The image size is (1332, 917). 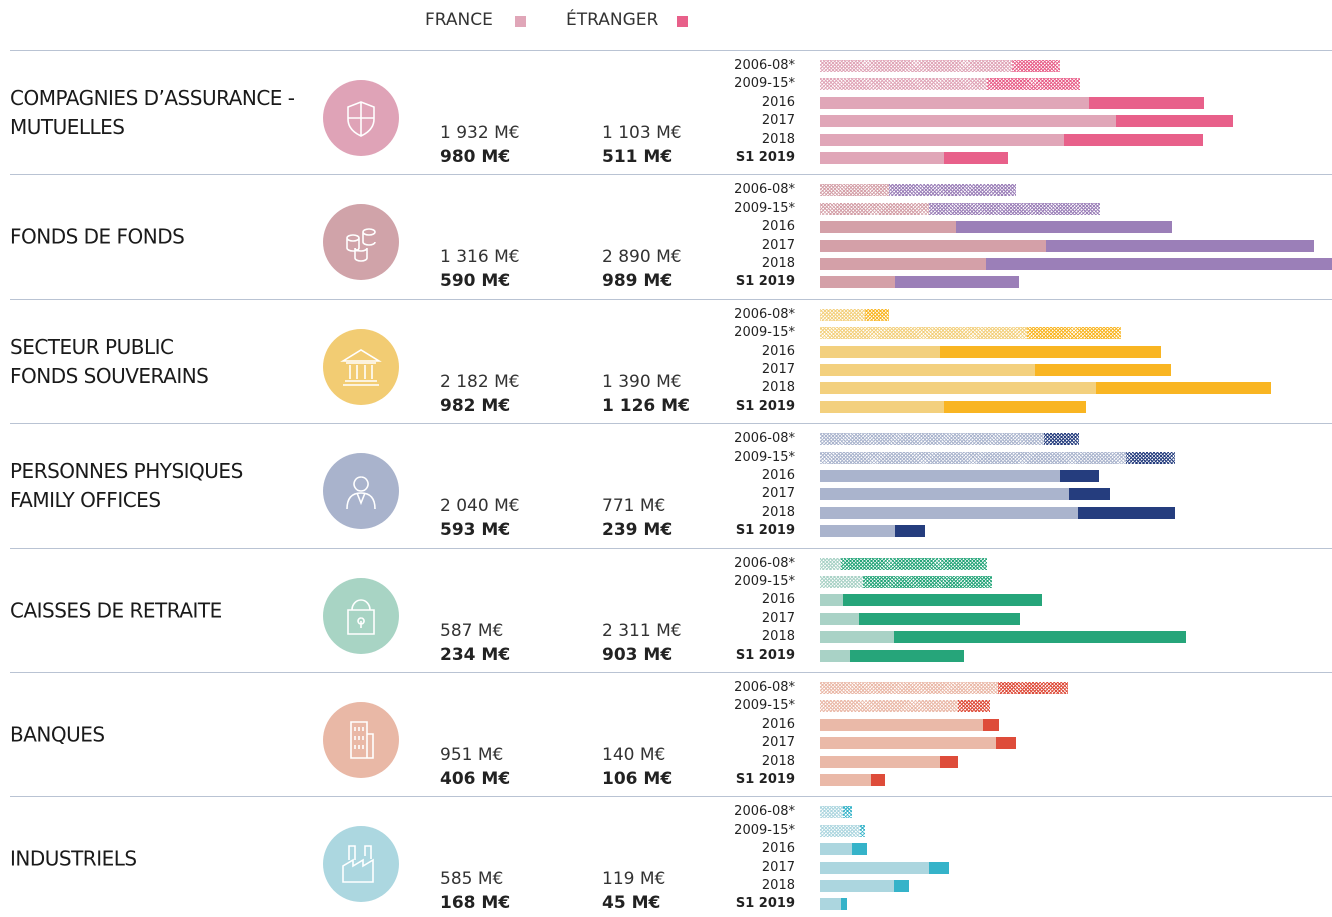 I want to click on value-label: 2 040 M€, so click(x=480, y=506).